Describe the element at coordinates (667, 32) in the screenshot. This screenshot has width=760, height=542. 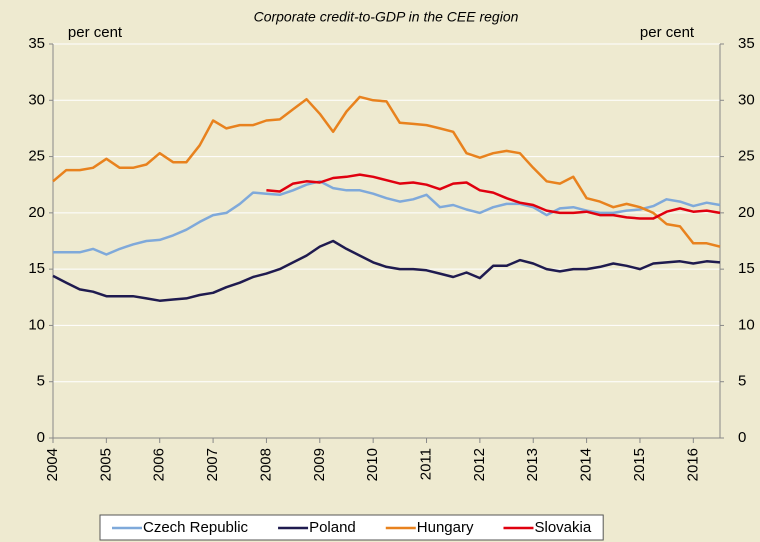
I see `y2-axis-label: per cent` at that location.